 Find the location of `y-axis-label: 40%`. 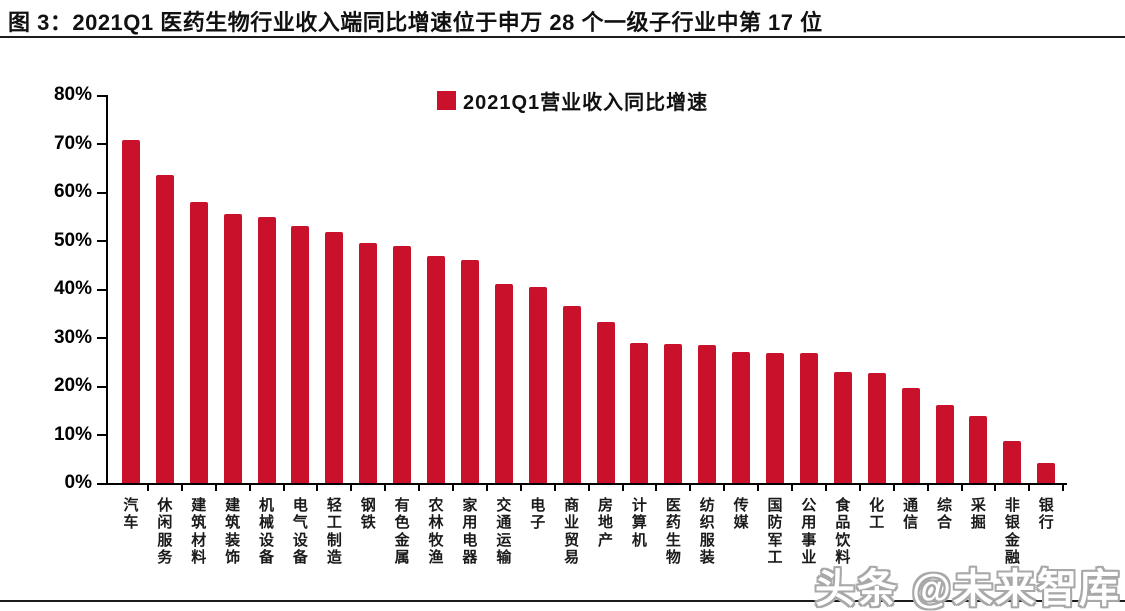

y-axis-label: 40% is located at coordinates (72, 288).